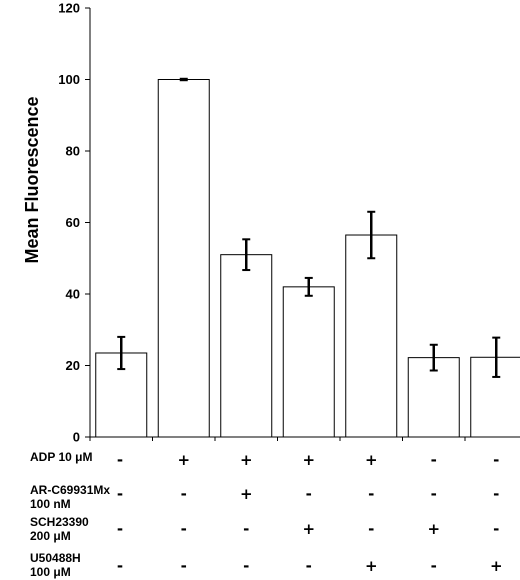 This screenshot has height=580, width=520. I want to click on y-tick-label: 0, so click(76, 437).